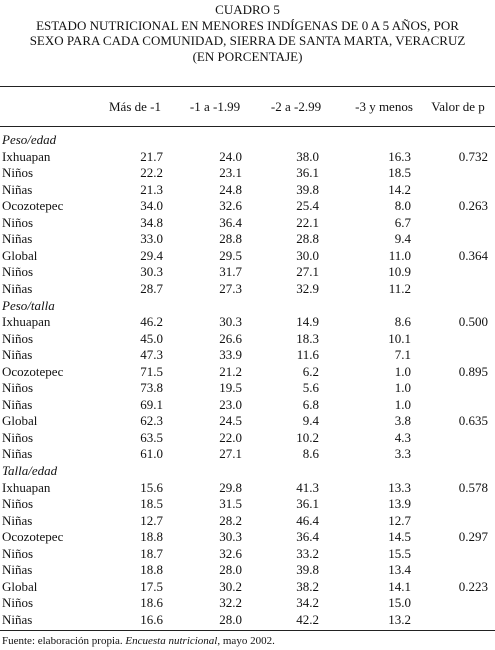  I want to click on section-label: Peso/talla, so click(28, 305).